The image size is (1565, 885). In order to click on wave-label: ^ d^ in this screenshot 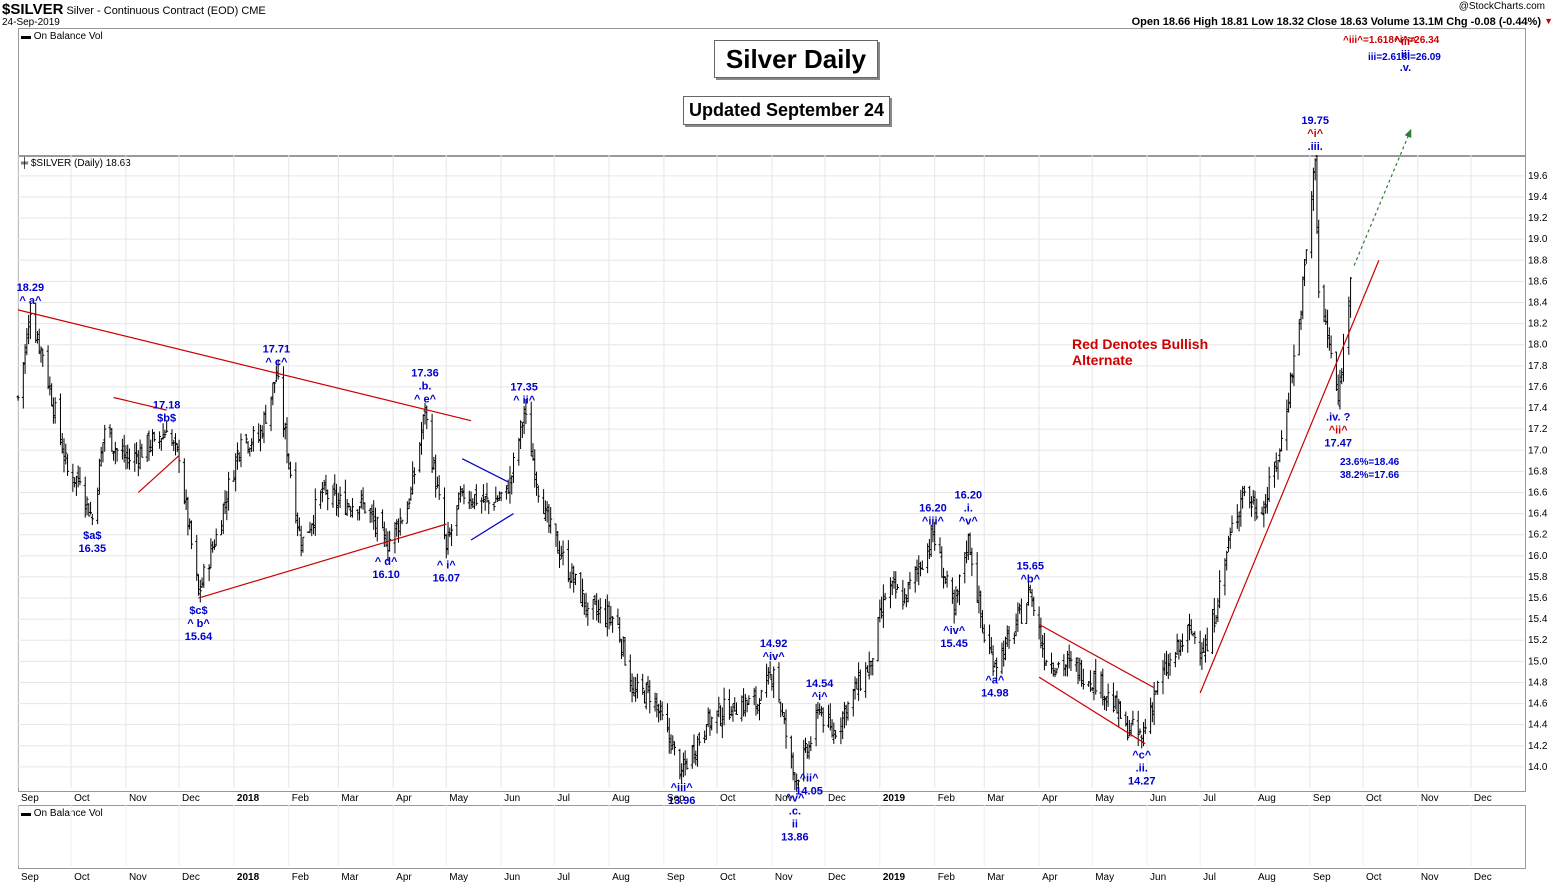, I will do `click(386, 562)`.